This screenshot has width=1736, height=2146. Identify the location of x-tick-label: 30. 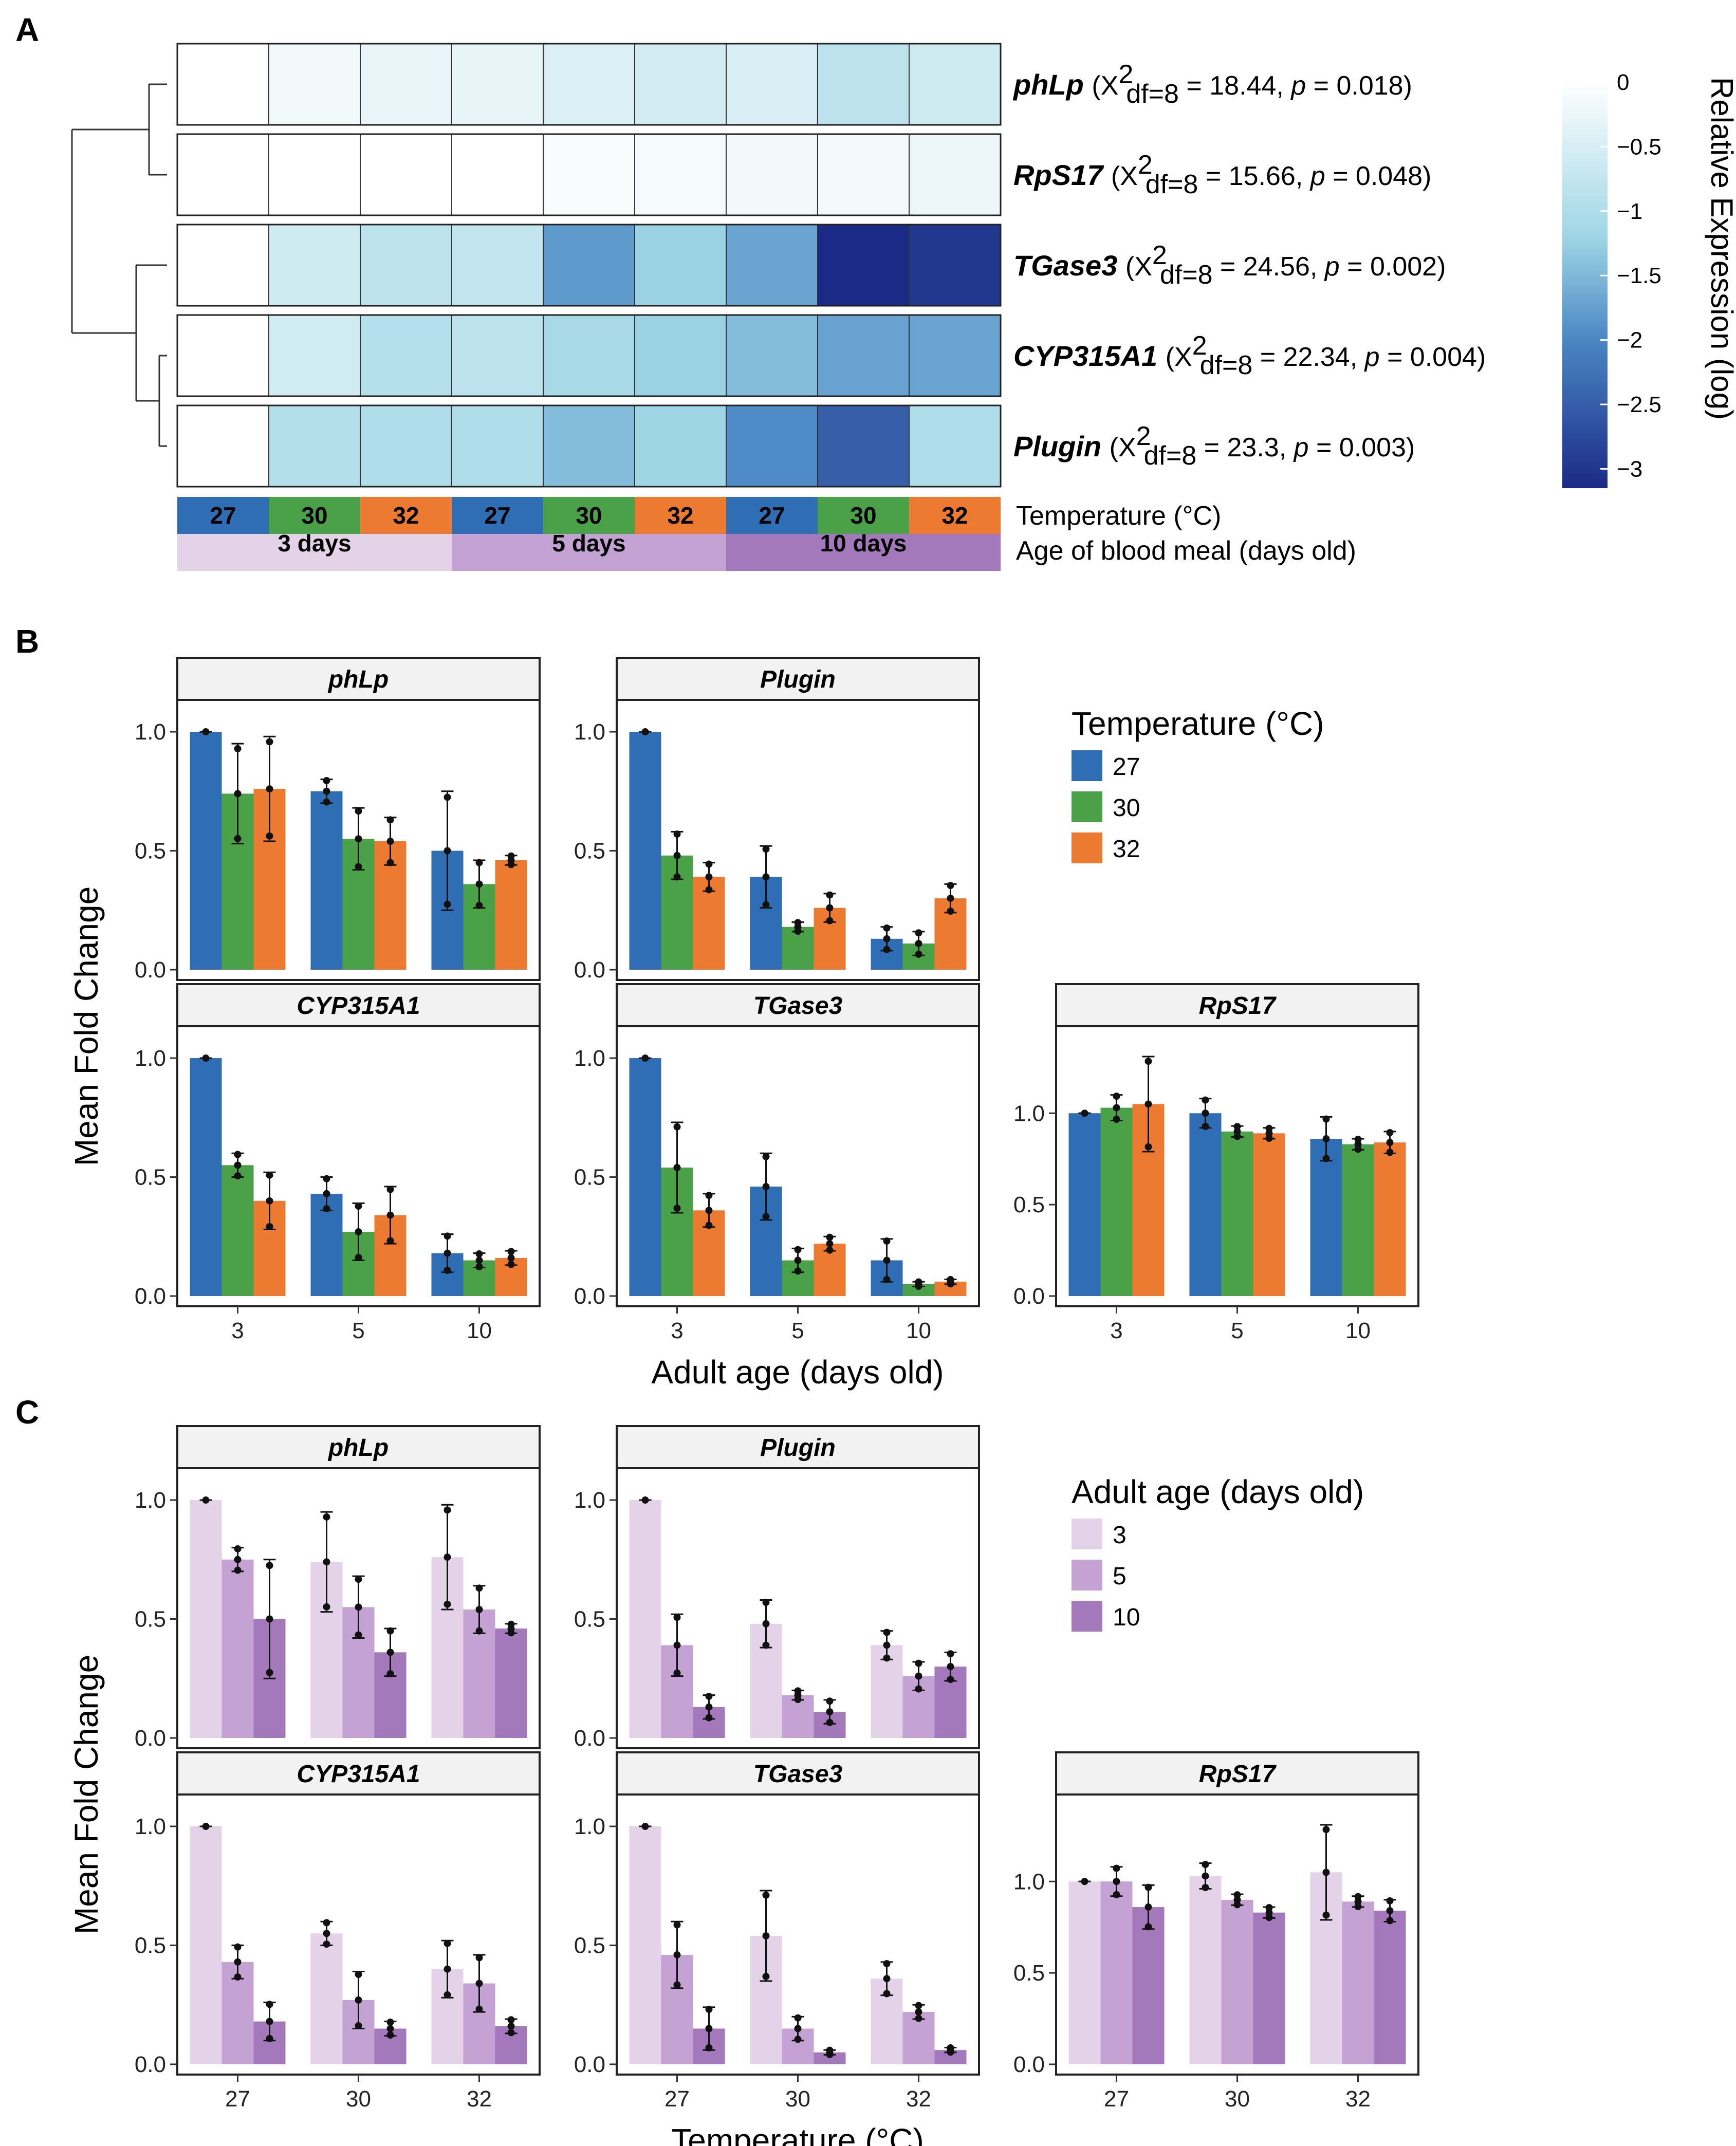
(358, 2099).